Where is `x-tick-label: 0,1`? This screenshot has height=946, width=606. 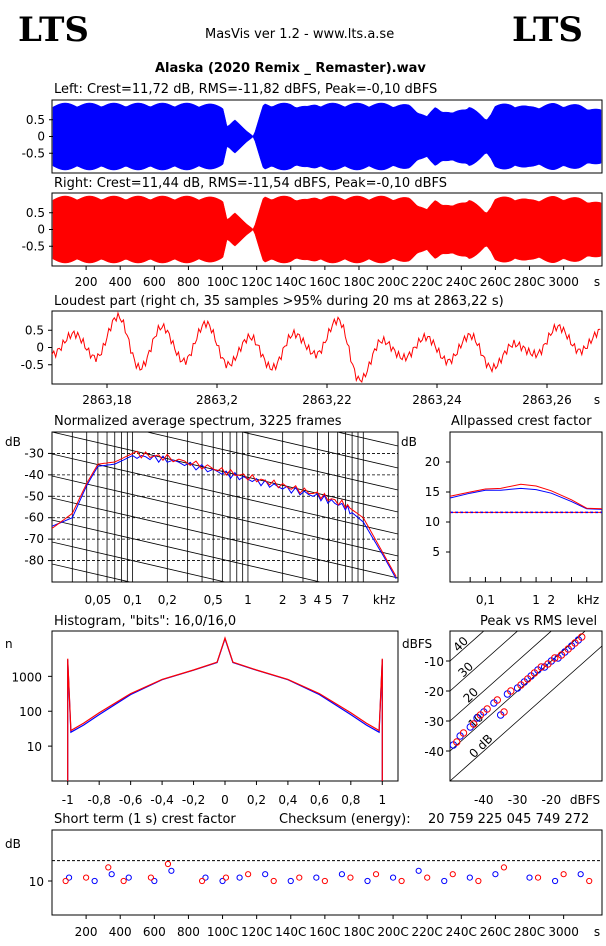
x-tick-label: 0,1 is located at coordinates (485, 600).